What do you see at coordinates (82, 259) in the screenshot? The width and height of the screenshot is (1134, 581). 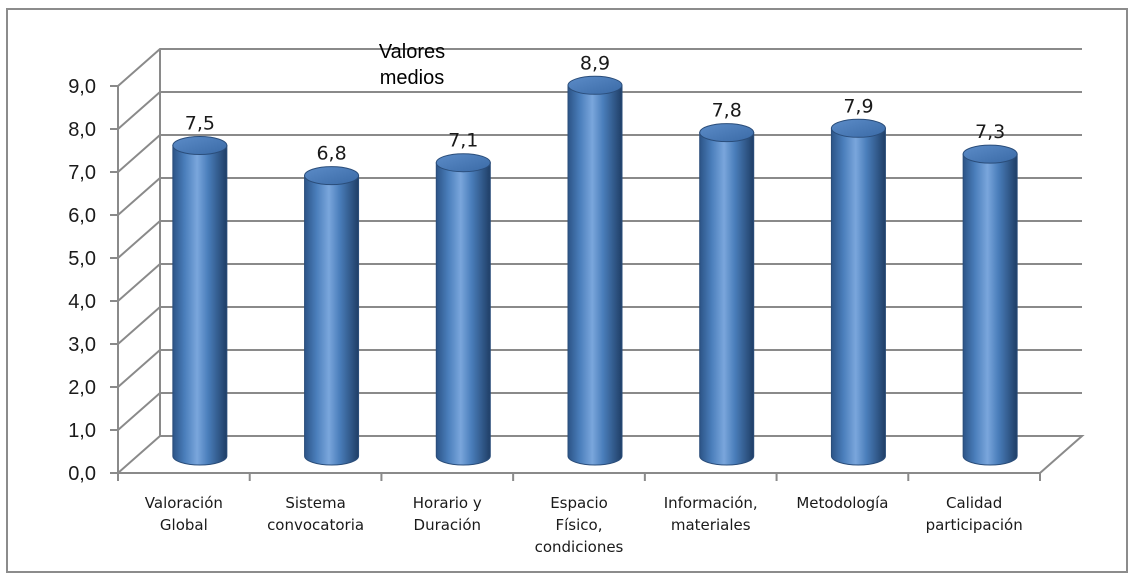 I see `y-tick-label: 5,0` at bounding box center [82, 259].